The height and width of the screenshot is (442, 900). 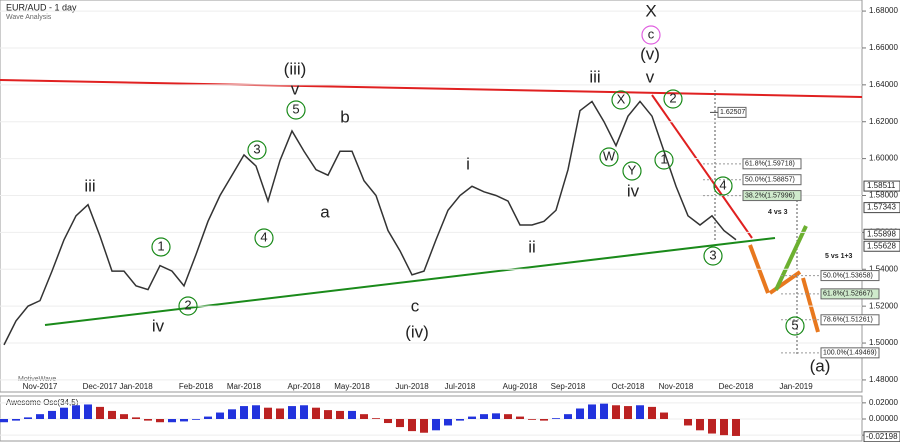 I want to click on x-tick-label: Oct-2018, so click(x=628, y=386).